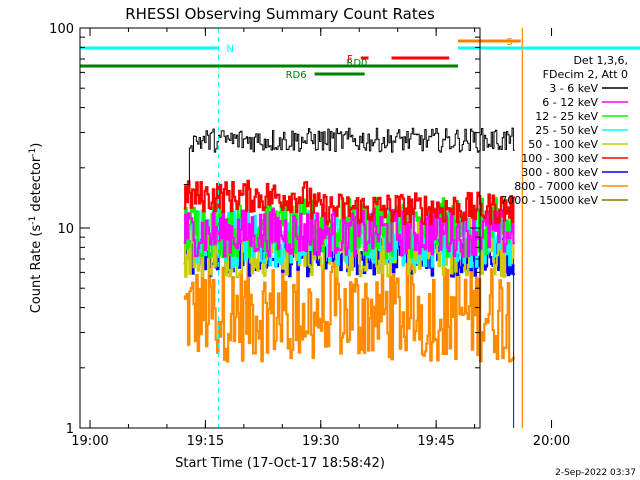 The width and height of the screenshot is (640, 480). Describe the element at coordinates (36, 145) in the screenshot. I see `y-axis-label-end: )` at that location.